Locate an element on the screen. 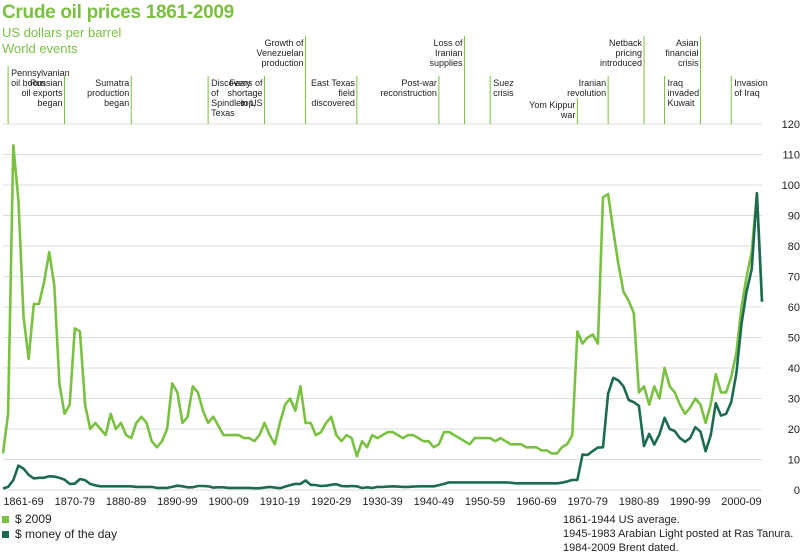 The height and width of the screenshot is (555, 804). note-line: 1984-2009 Brent dated. is located at coordinates (621, 548).